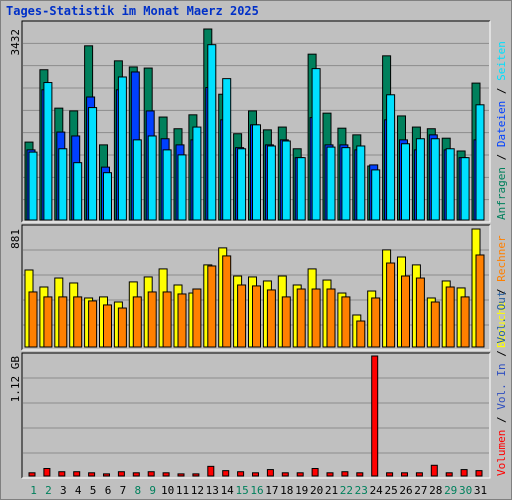 The width and height of the screenshot is (512, 500). What do you see at coordinates (501, 124) in the screenshot?
I see `legend-entry: Dateien` at bounding box center [501, 124].